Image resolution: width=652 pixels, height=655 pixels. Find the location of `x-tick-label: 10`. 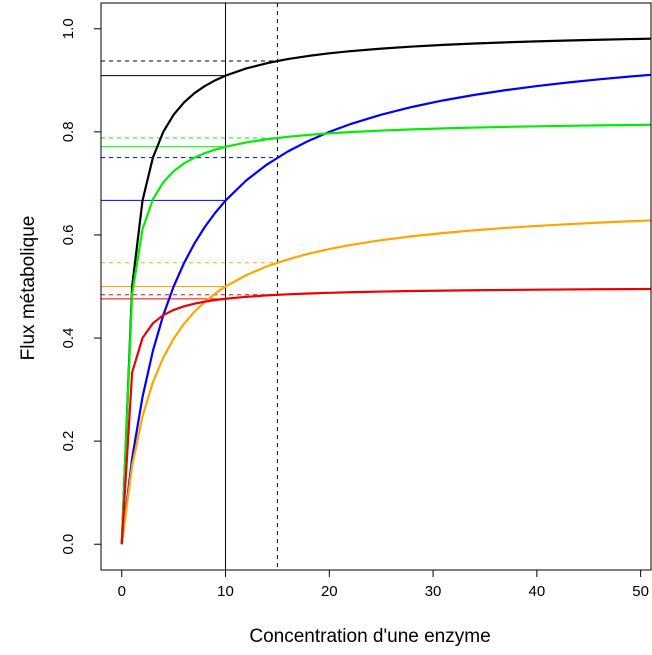

x-tick-label: 10 is located at coordinates (225, 591).